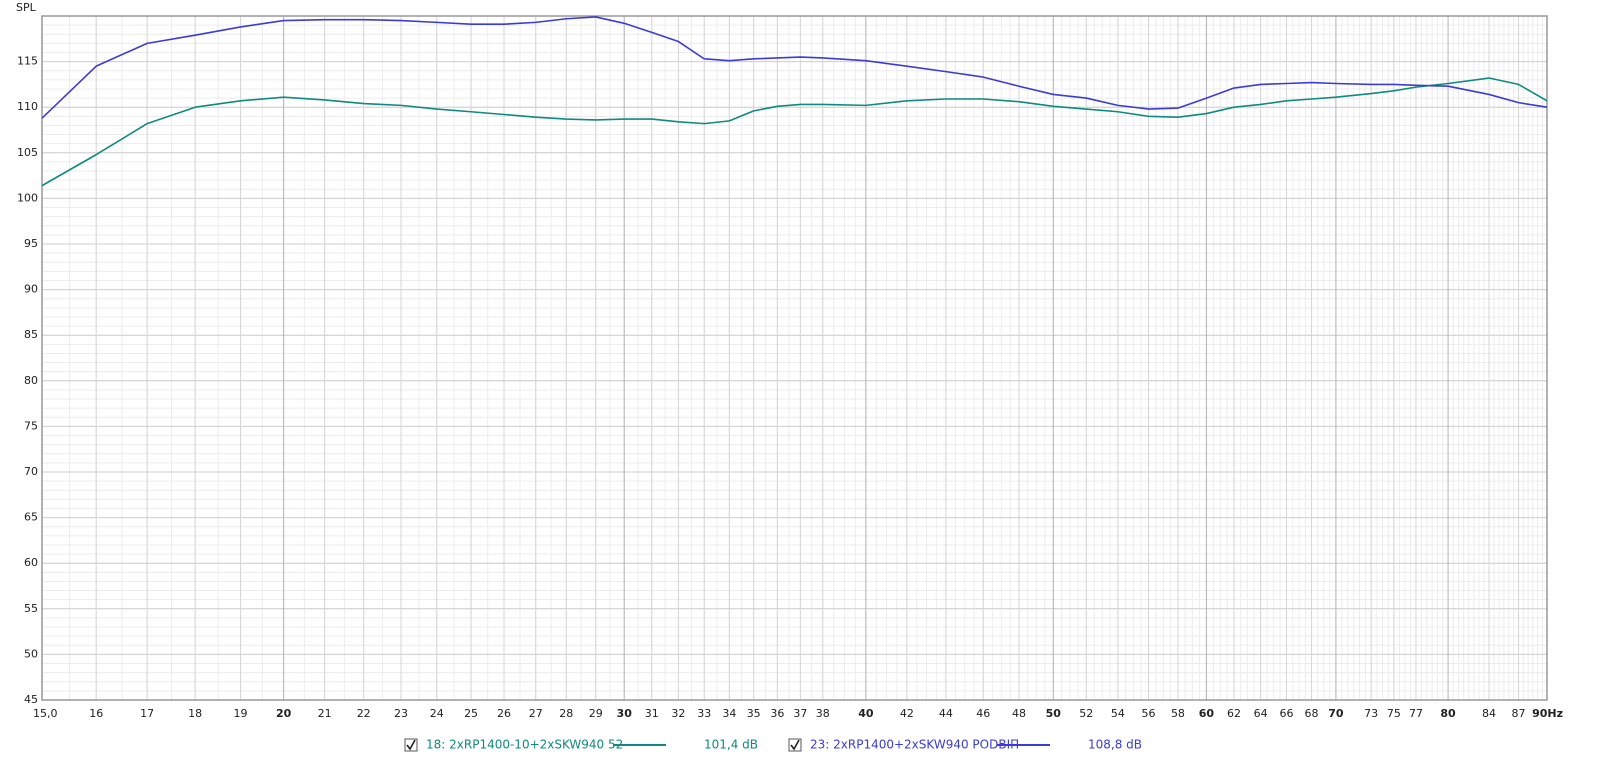  I want to click on y-tick-label: 85, so click(31, 334).